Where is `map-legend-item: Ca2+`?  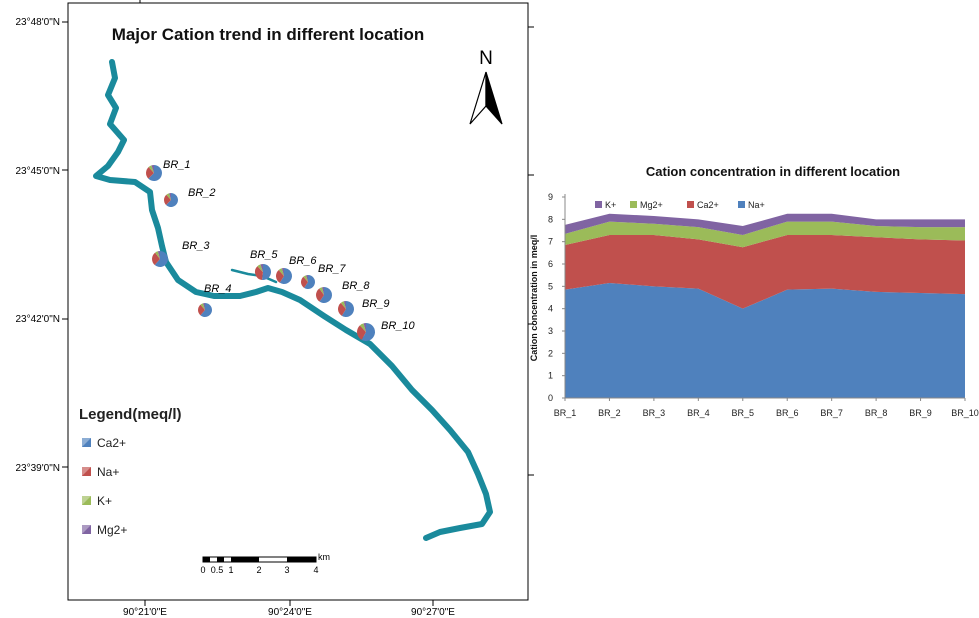
map-legend-item: Ca2+ is located at coordinates (104, 443).